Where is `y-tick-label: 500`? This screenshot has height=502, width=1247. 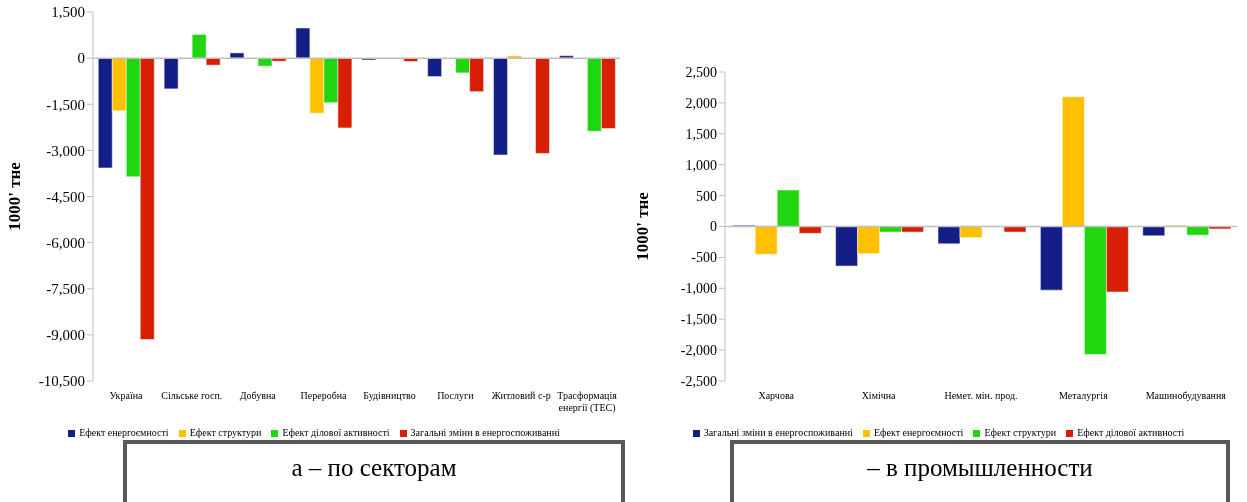
y-tick-label: 500 is located at coordinates (706, 196).